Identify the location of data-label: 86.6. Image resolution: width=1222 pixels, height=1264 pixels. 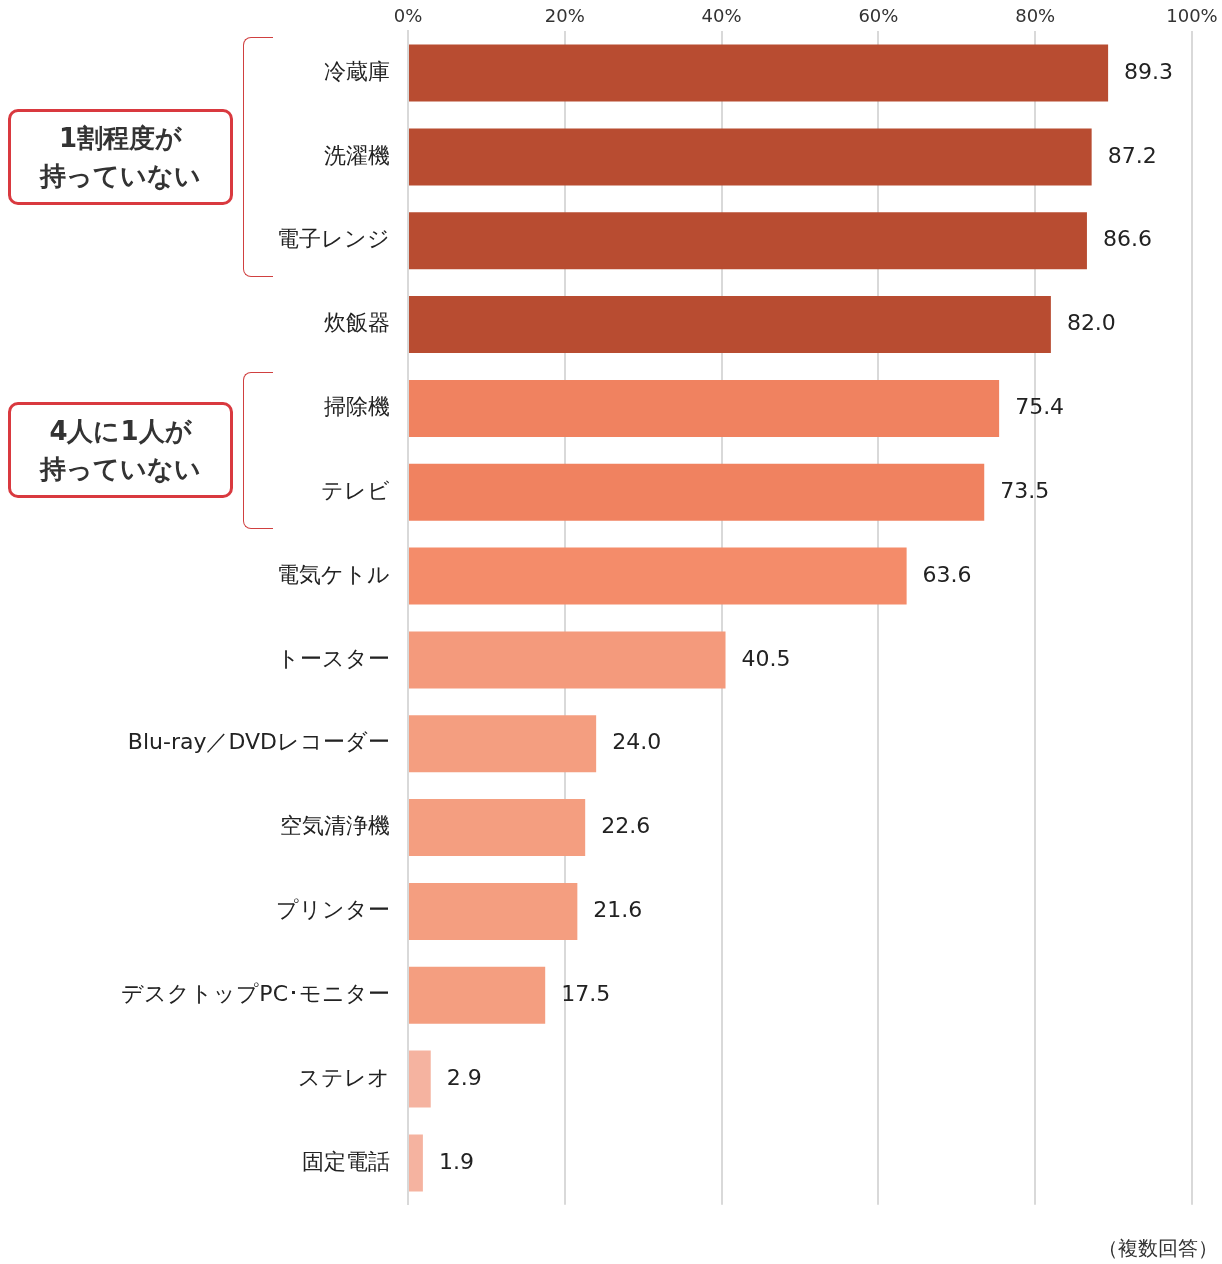
(1127, 239).